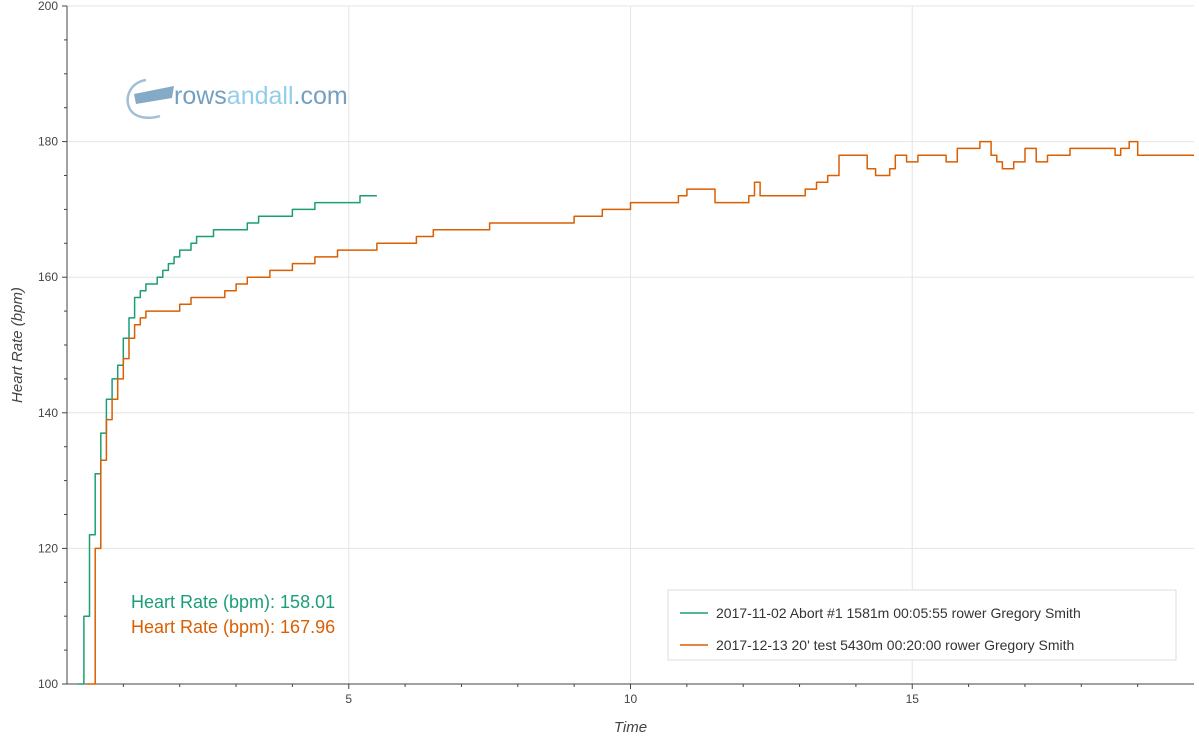  Describe the element at coordinates (233, 627) in the screenshot. I see `average-label-series-2: Heart Rate (bpm): 167.96` at that location.